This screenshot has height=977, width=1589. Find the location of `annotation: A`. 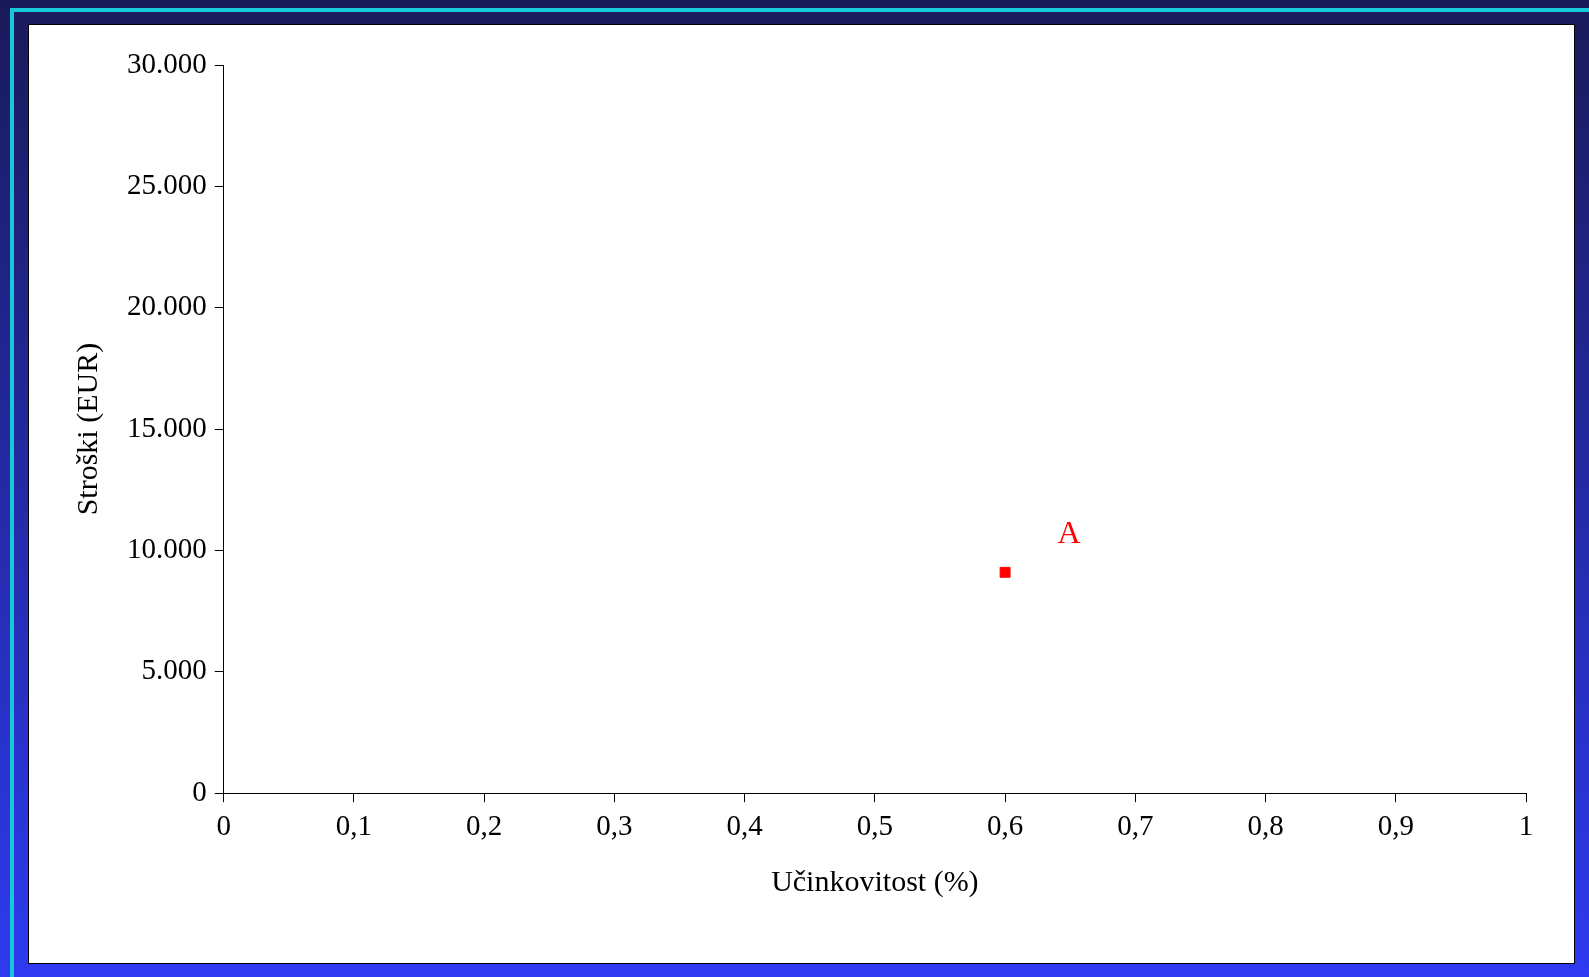

annotation: A is located at coordinates (1069, 531).